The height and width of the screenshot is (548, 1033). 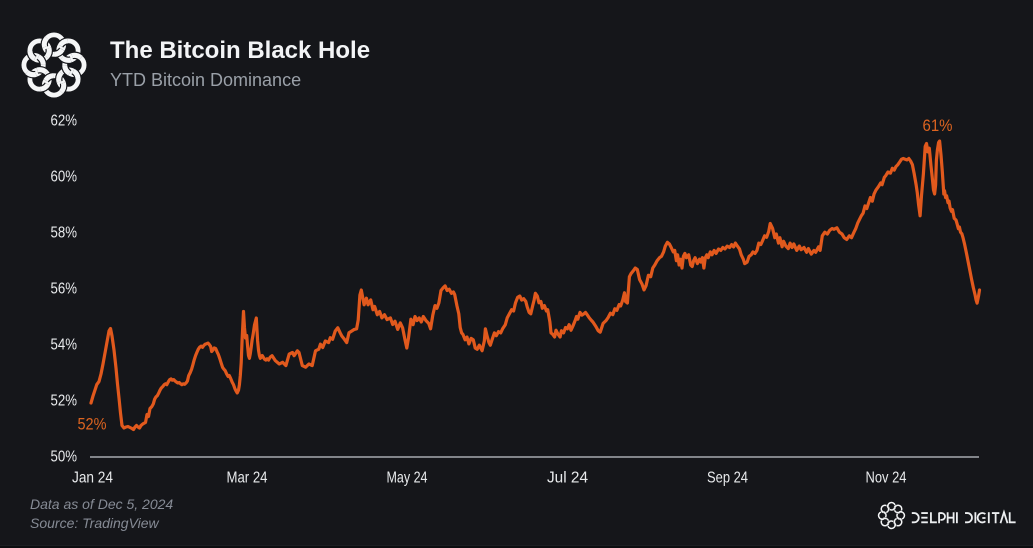 What do you see at coordinates (64, 345) in the screenshot?
I see `svg-text: 54%` at bounding box center [64, 345].